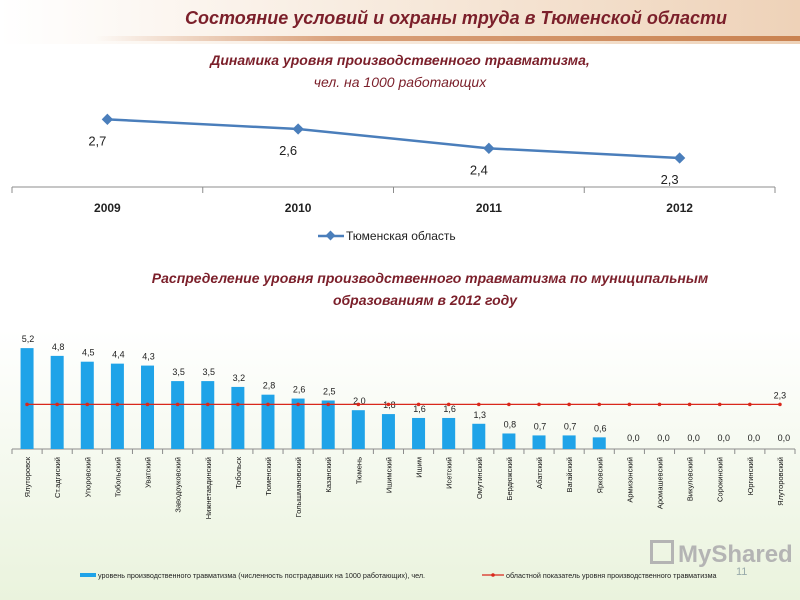  Describe the element at coordinates (118, 355) in the screenshot. I see `bar-data-label: 4,4` at that location.